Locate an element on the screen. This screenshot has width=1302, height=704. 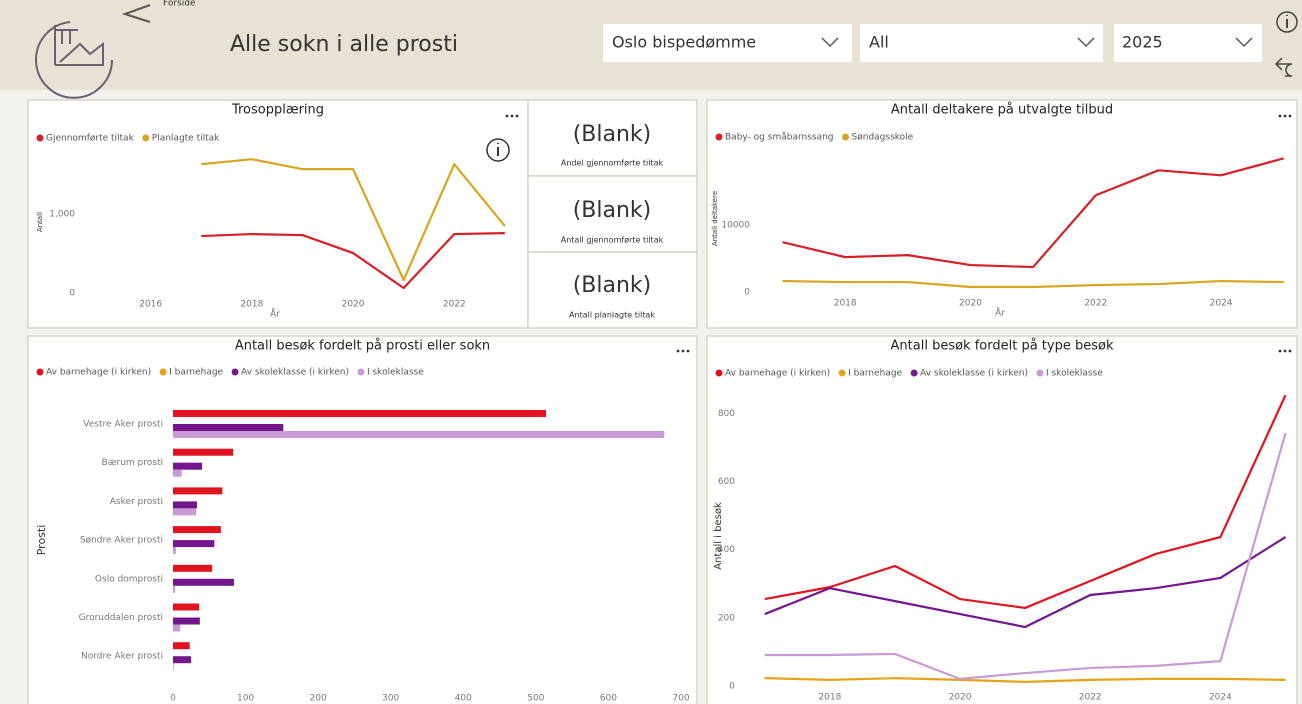
y-tick-label: Søndre Aker prosti is located at coordinates (121, 541).